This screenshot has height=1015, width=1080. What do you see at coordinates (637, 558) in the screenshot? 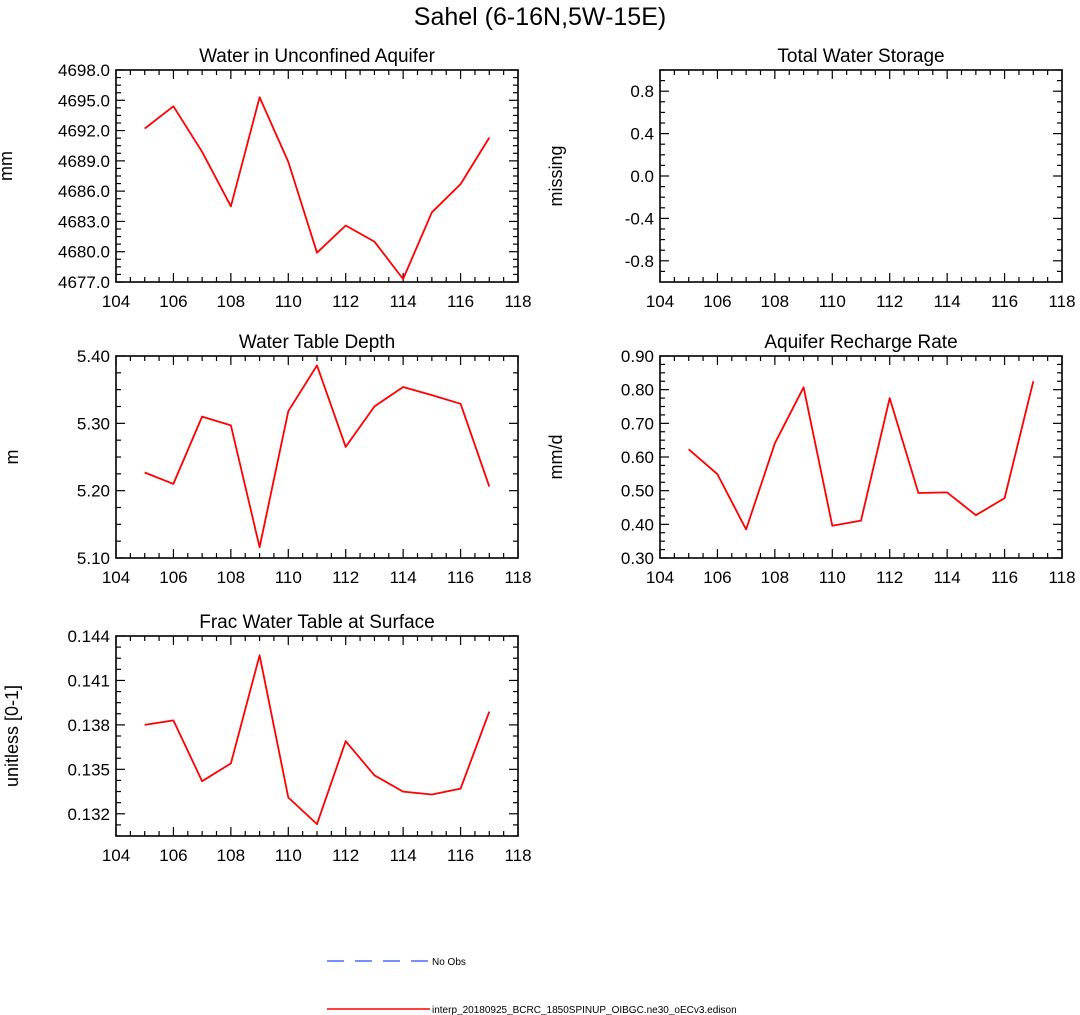
I see `y-tick-label: 0.30` at bounding box center [637, 558].